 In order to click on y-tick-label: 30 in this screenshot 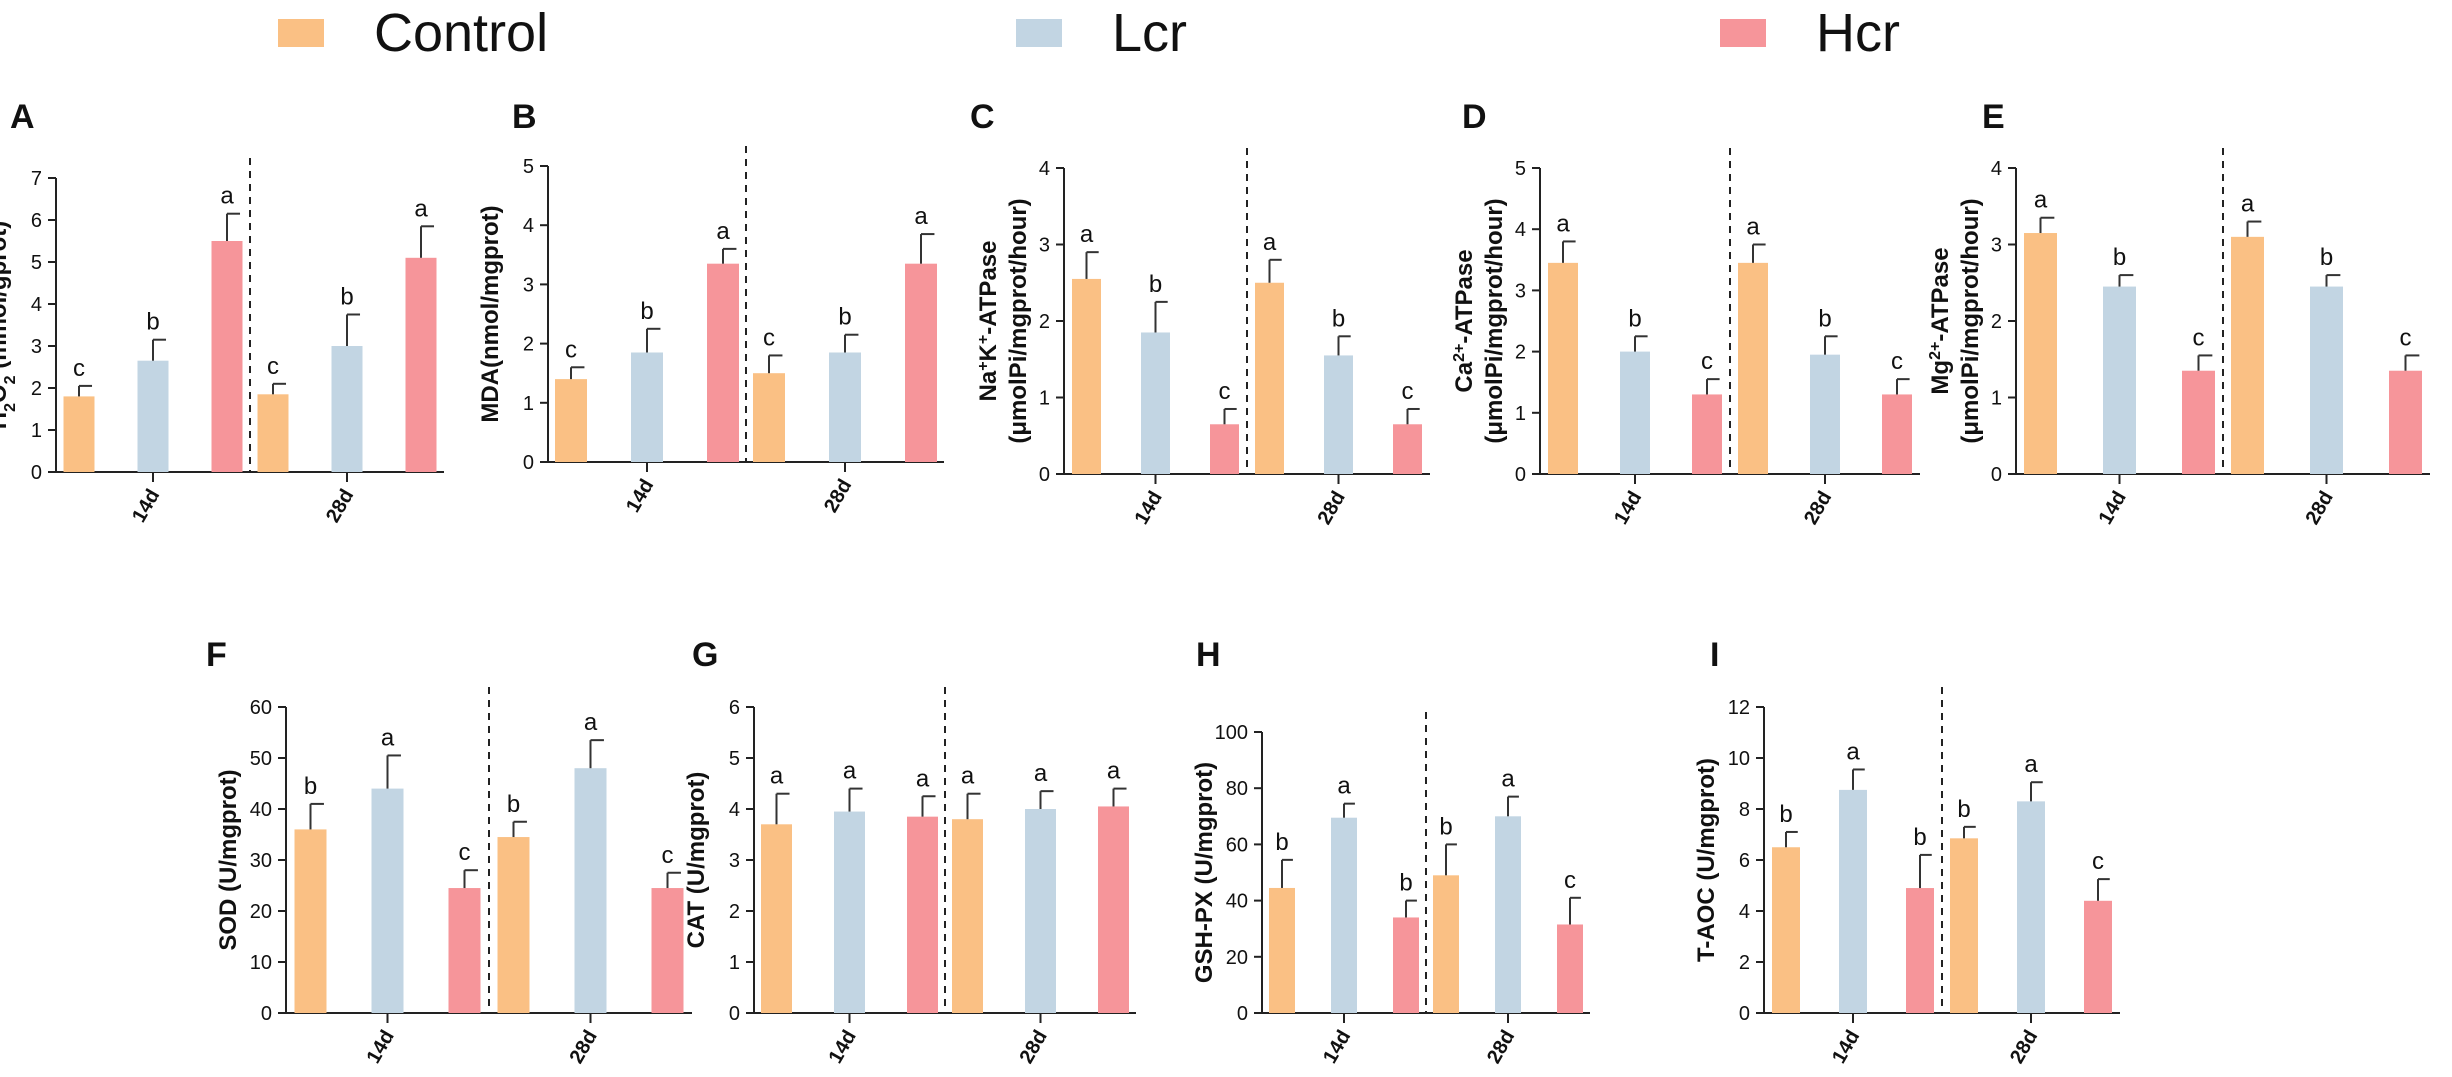, I will do `click(261, 861)`.